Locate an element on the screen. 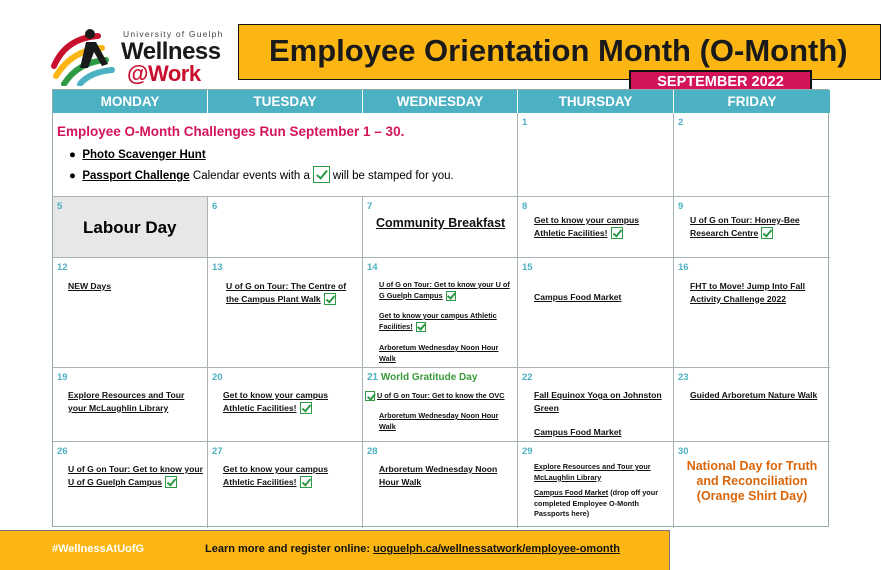 The width and height of the screenshot is (881, 570). day-cell-1: 1 is located at coordinates (596, 155).